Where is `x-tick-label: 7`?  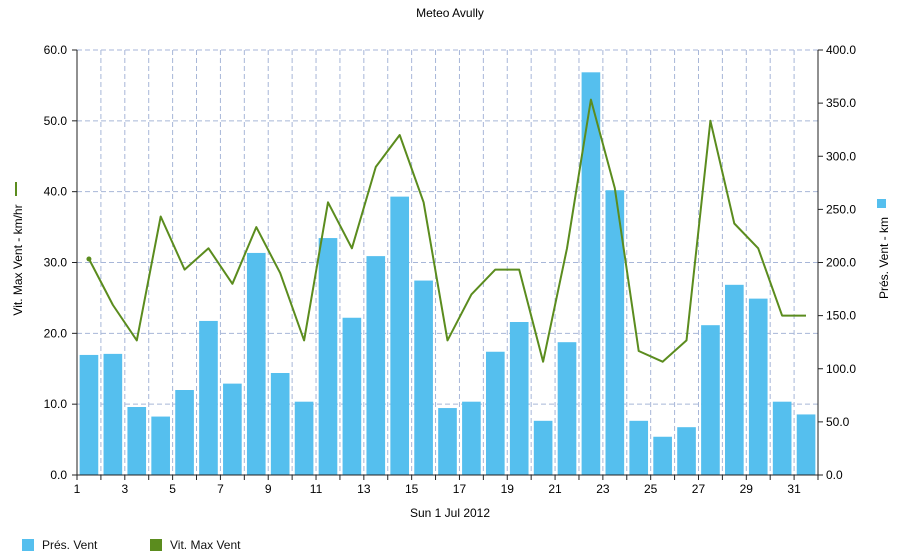 x-tick-label: 7 is located at coordinates (220, 489).